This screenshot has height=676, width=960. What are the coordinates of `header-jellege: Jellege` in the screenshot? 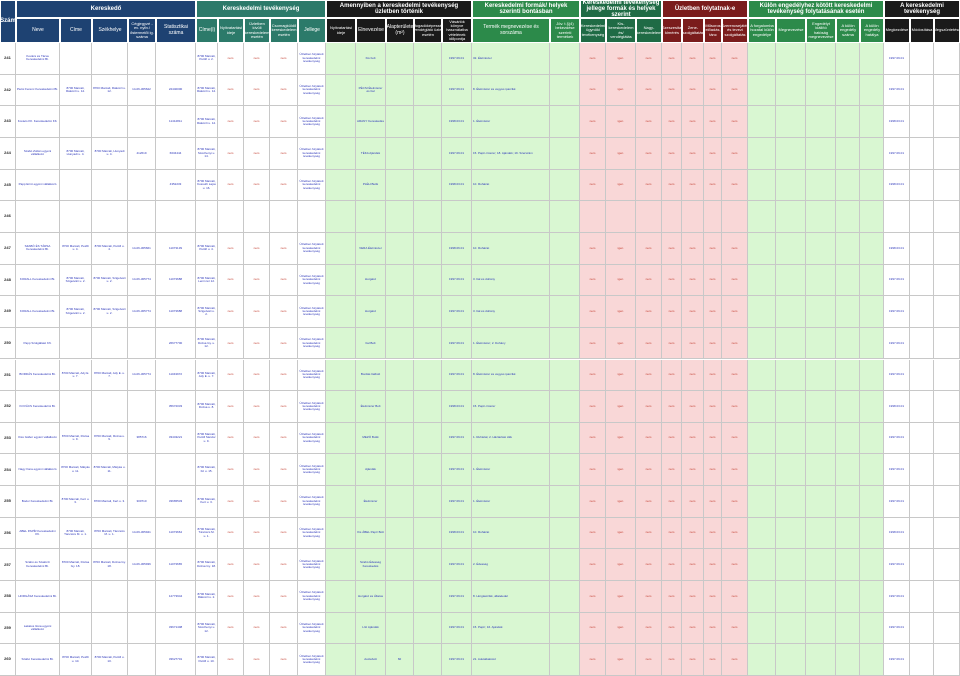 It's located at (312, 30).